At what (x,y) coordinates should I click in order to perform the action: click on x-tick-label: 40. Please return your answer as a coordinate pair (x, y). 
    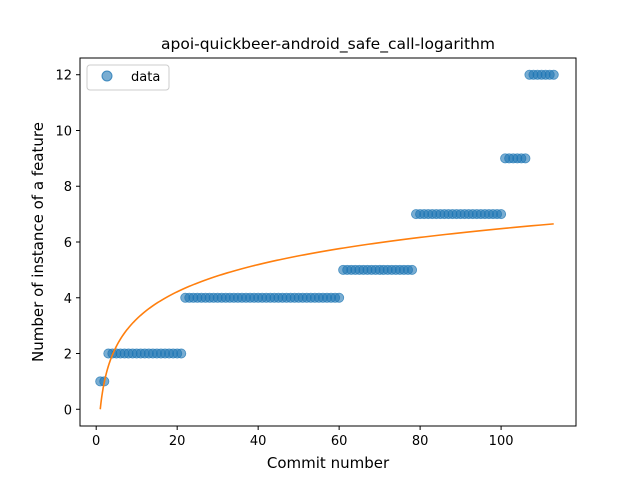
    Looking at the image, I should click on (258, 441).